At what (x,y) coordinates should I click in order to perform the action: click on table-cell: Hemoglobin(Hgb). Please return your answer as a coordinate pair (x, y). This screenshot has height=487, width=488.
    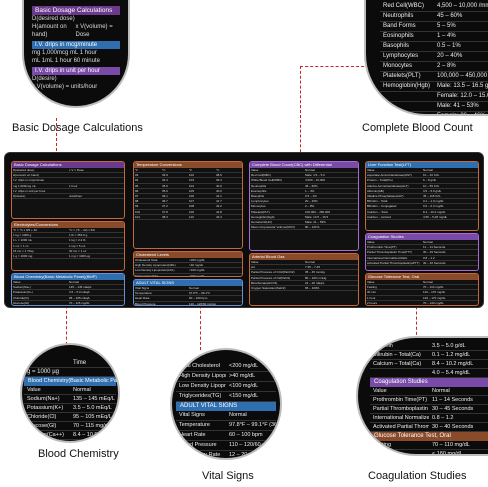
    Looking at the image, I should click on (407, 86).